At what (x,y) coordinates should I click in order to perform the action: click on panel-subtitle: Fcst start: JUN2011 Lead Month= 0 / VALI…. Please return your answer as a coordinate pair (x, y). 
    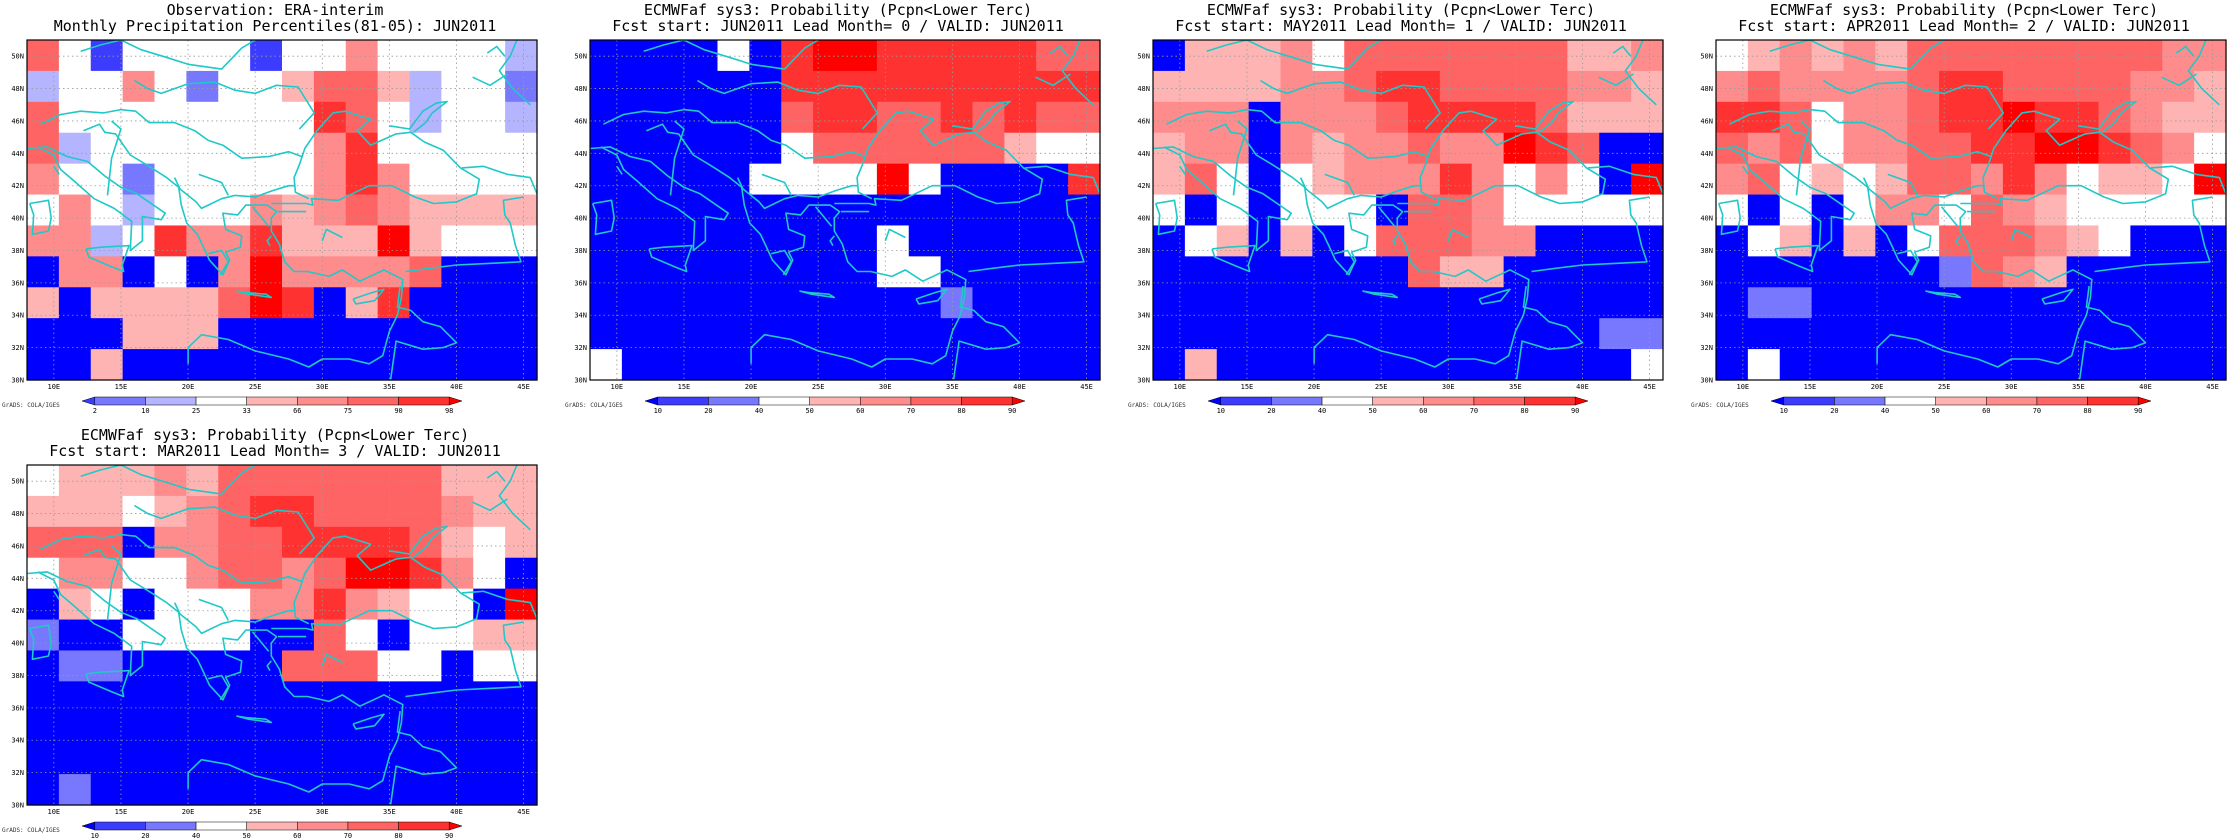
    Looking at the image, I should click on (838, 26).